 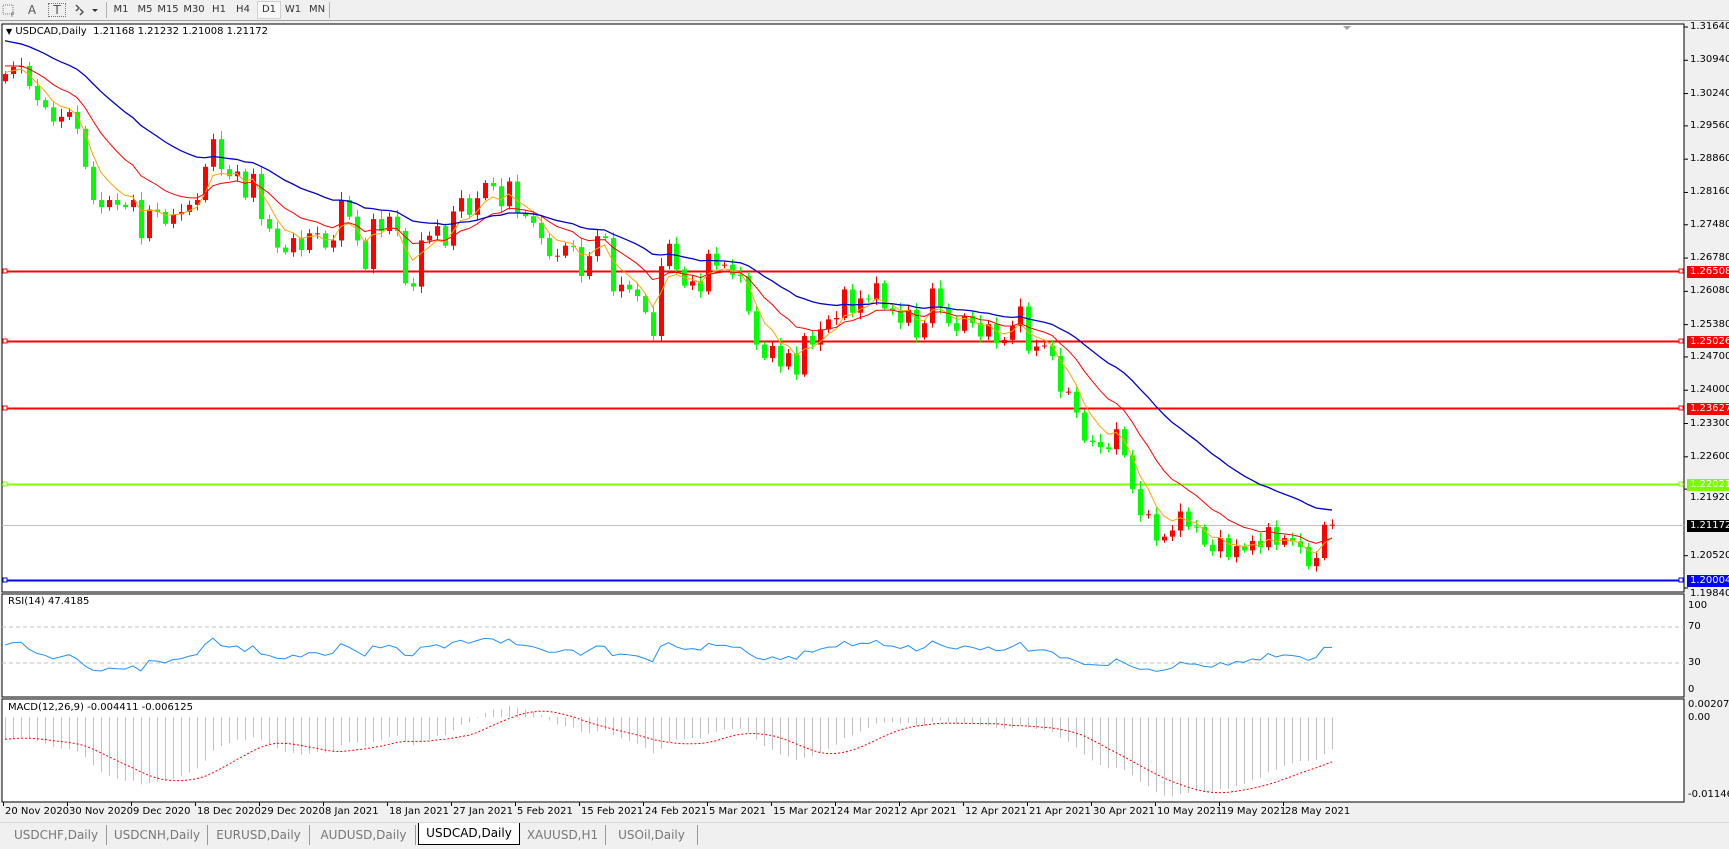 What do you see at coordinates (9, 31) in the screenshot?
I see `collapse-triangle-icon: ▼` at bounding box center [9, 31].